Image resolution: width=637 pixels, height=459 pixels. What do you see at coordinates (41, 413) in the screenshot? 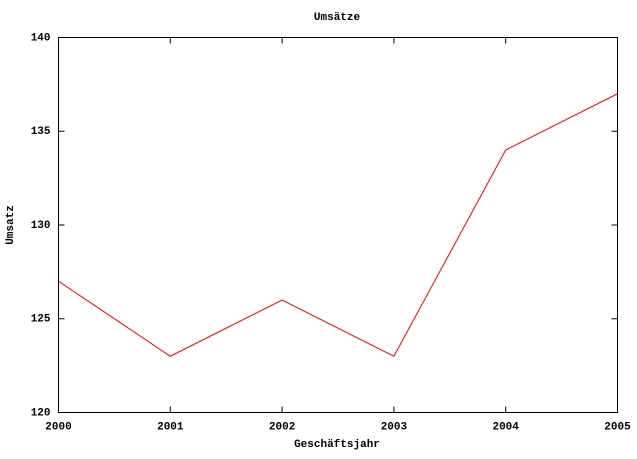
I see `y-tick-label: 120` at bounding box center [41, 413].